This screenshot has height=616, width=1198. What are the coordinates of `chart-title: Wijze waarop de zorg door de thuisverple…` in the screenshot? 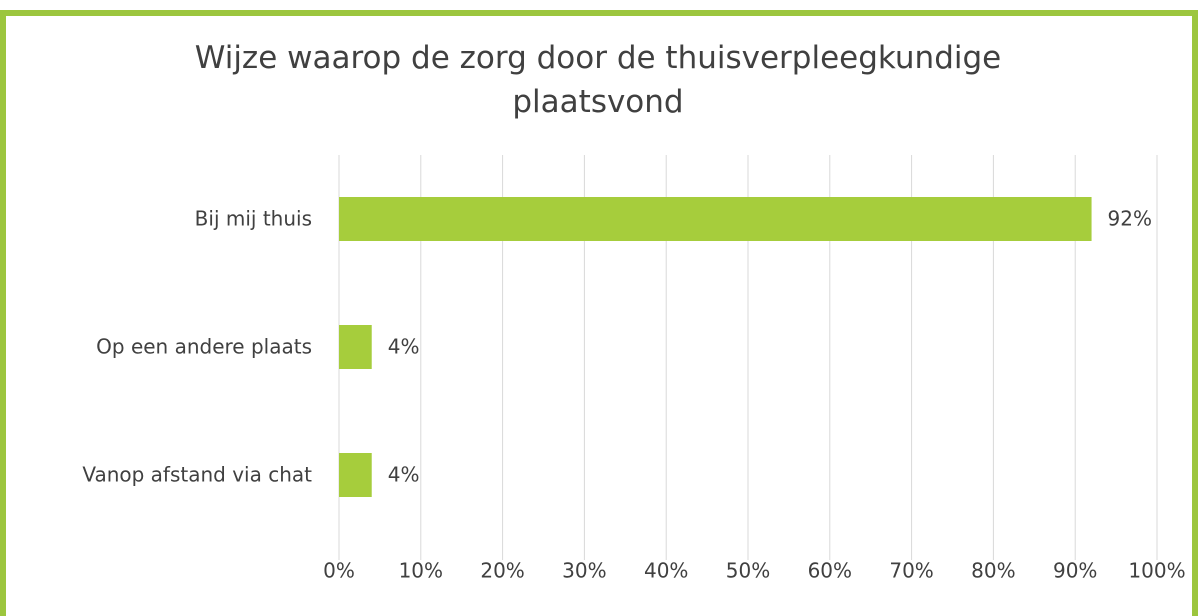 It's located at (598, 80).